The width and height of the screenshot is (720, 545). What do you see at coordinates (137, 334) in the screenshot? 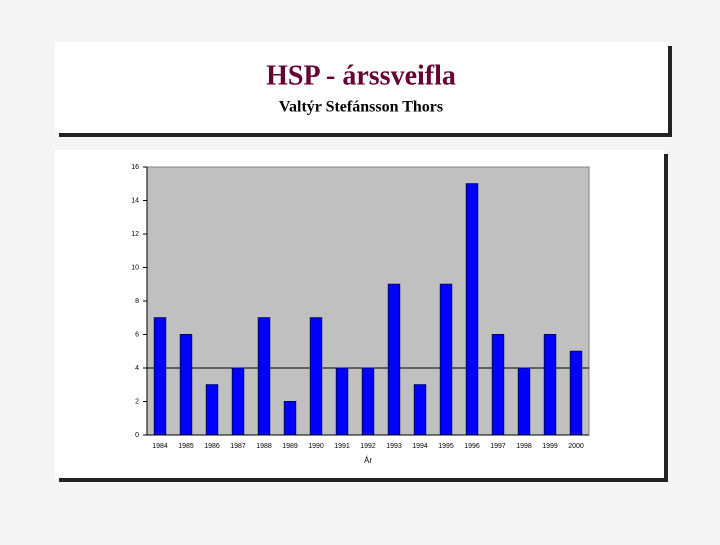
I see `y-tick-label: 6` at bounding box center [137, 334].